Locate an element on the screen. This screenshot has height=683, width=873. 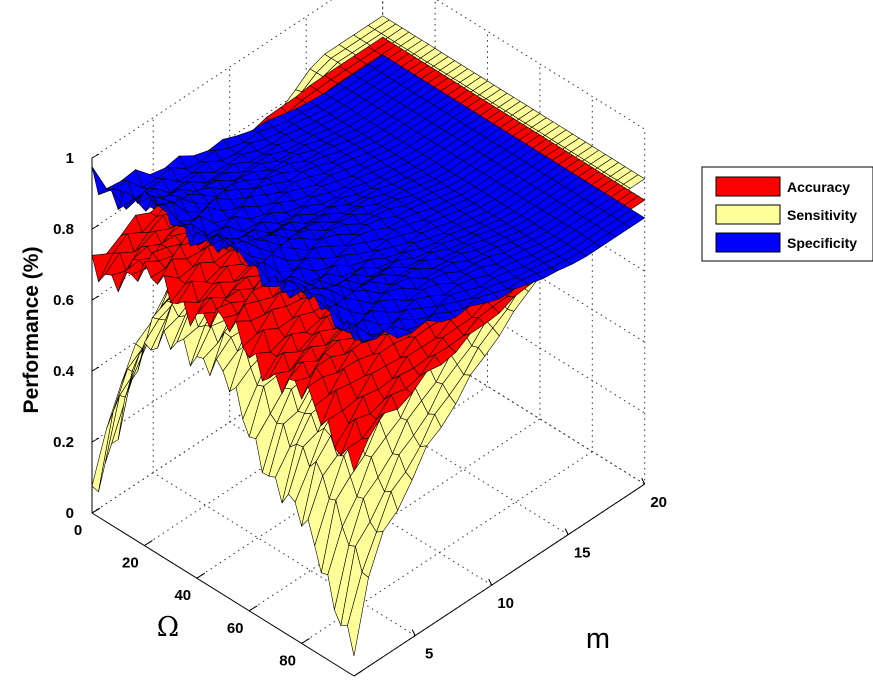
omega-tick-label: 0 is located at coordinates (78, 530).